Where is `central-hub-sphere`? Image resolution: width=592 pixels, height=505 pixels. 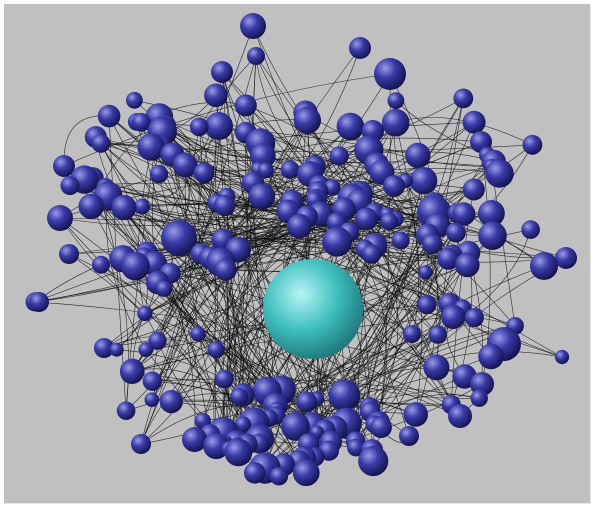 central-hub-sphere is located at coordinates (313, 309).